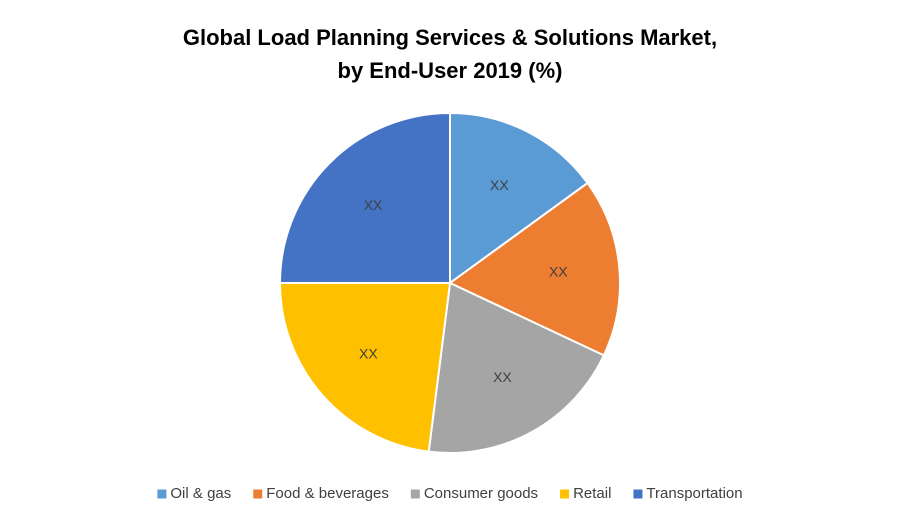 This screenshot has width=900, height=525. Describe the element at coordinates (450, 70) in the screenshot. I see `chart-title: by End-User 2019 (%)` at that location.